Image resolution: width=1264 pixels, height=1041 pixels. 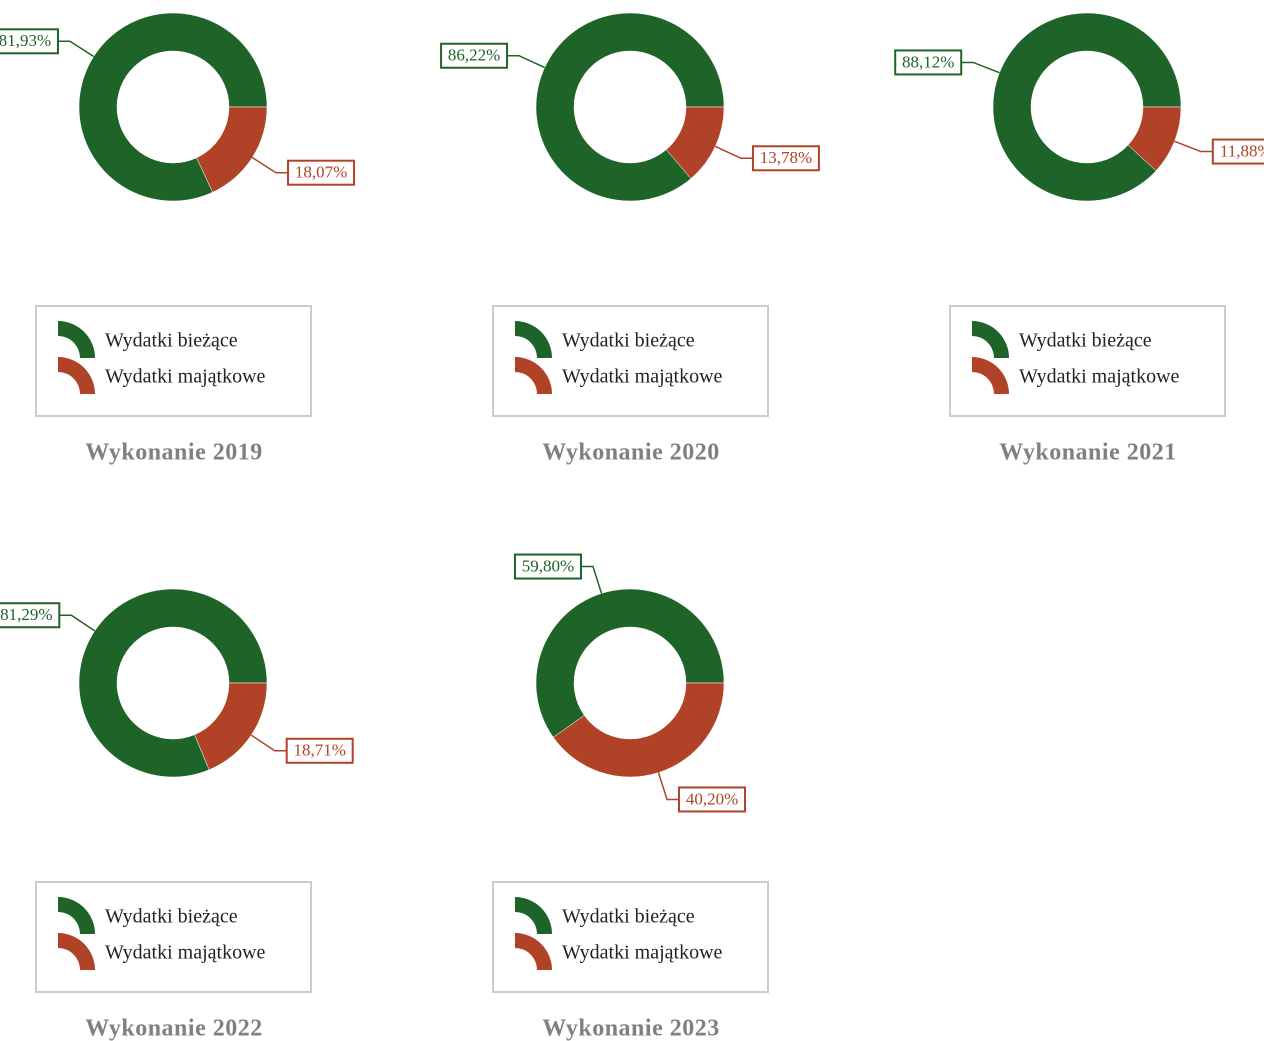 What do you see at coordinates (630, 453) in the screenshot?
I see `chart-title: Wykonanie 2020` at bounding box center [630, 453].